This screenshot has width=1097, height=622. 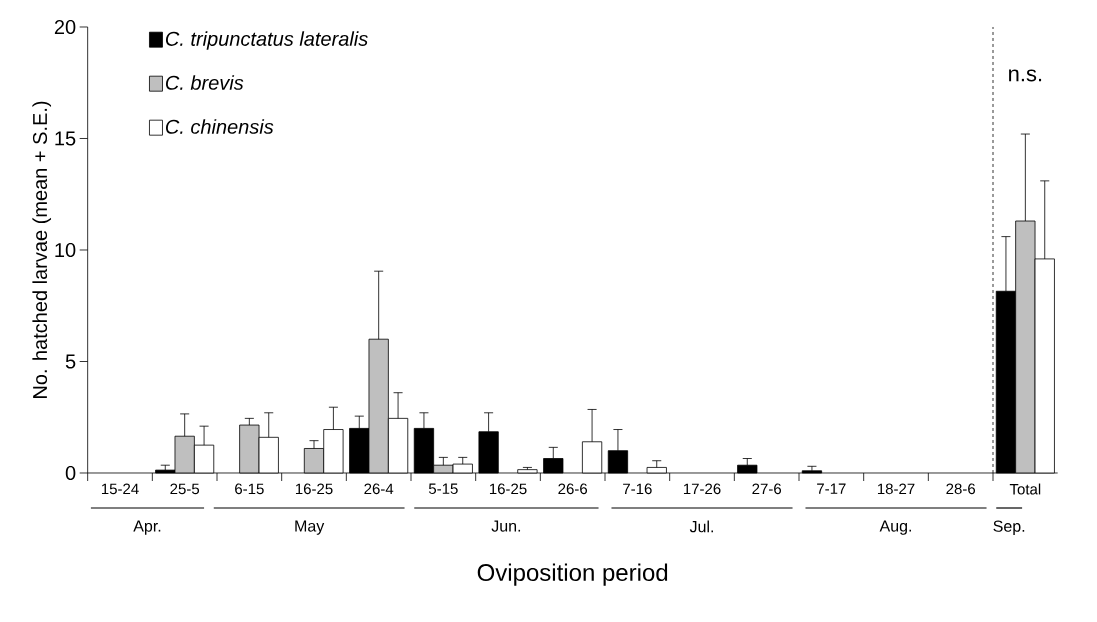 I want to click on x-tick-label: 26-6, so click(x=573, y=489).